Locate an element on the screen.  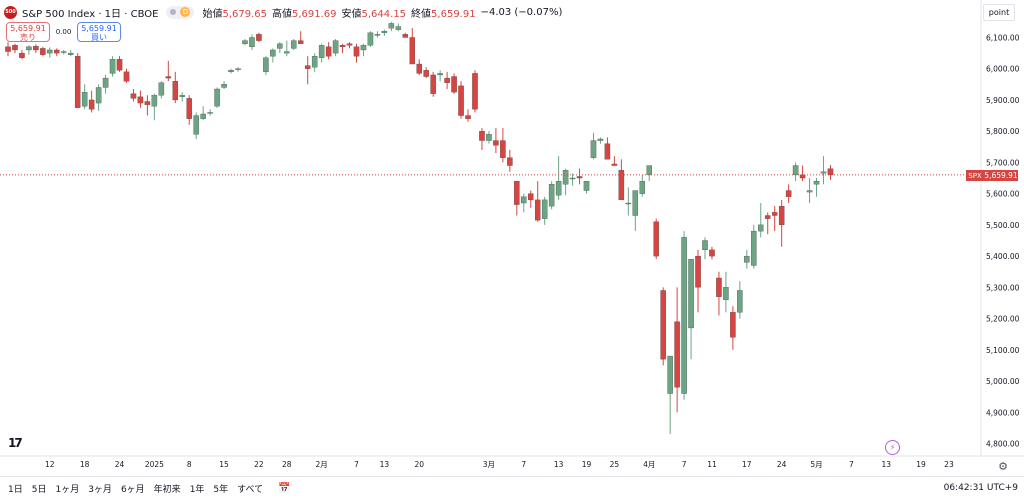
high-label: 高値 is located at coordinates (281, 14).